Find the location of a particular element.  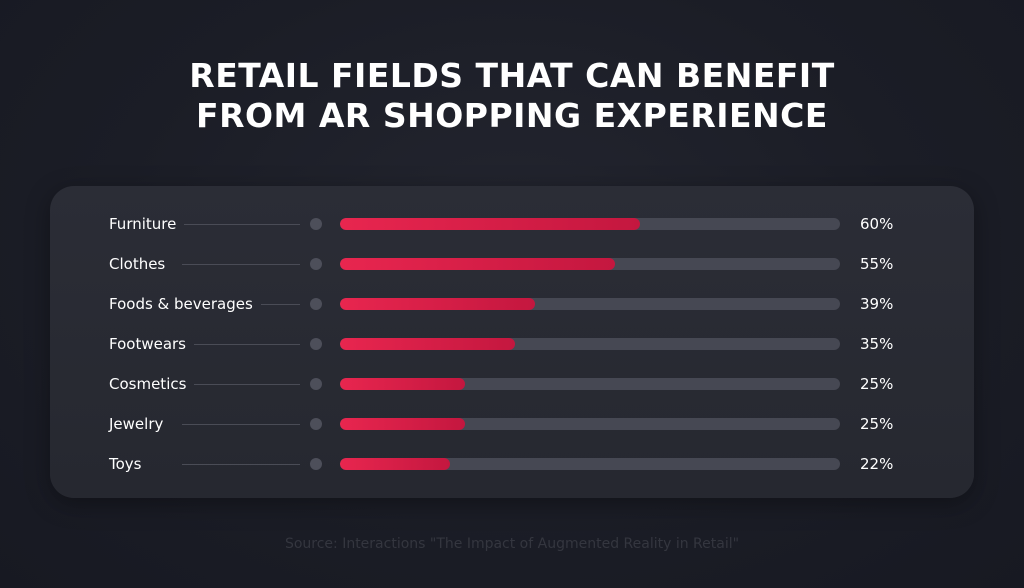

category-label: Jewelry is located at coordinates (136, 424).